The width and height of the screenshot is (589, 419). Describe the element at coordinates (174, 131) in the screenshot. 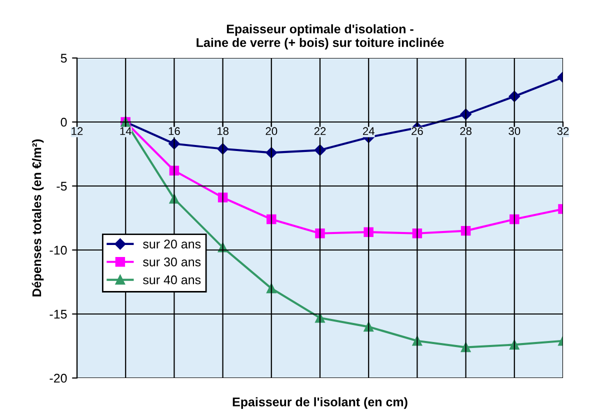

I see `x-tick-label: 16` at that location.